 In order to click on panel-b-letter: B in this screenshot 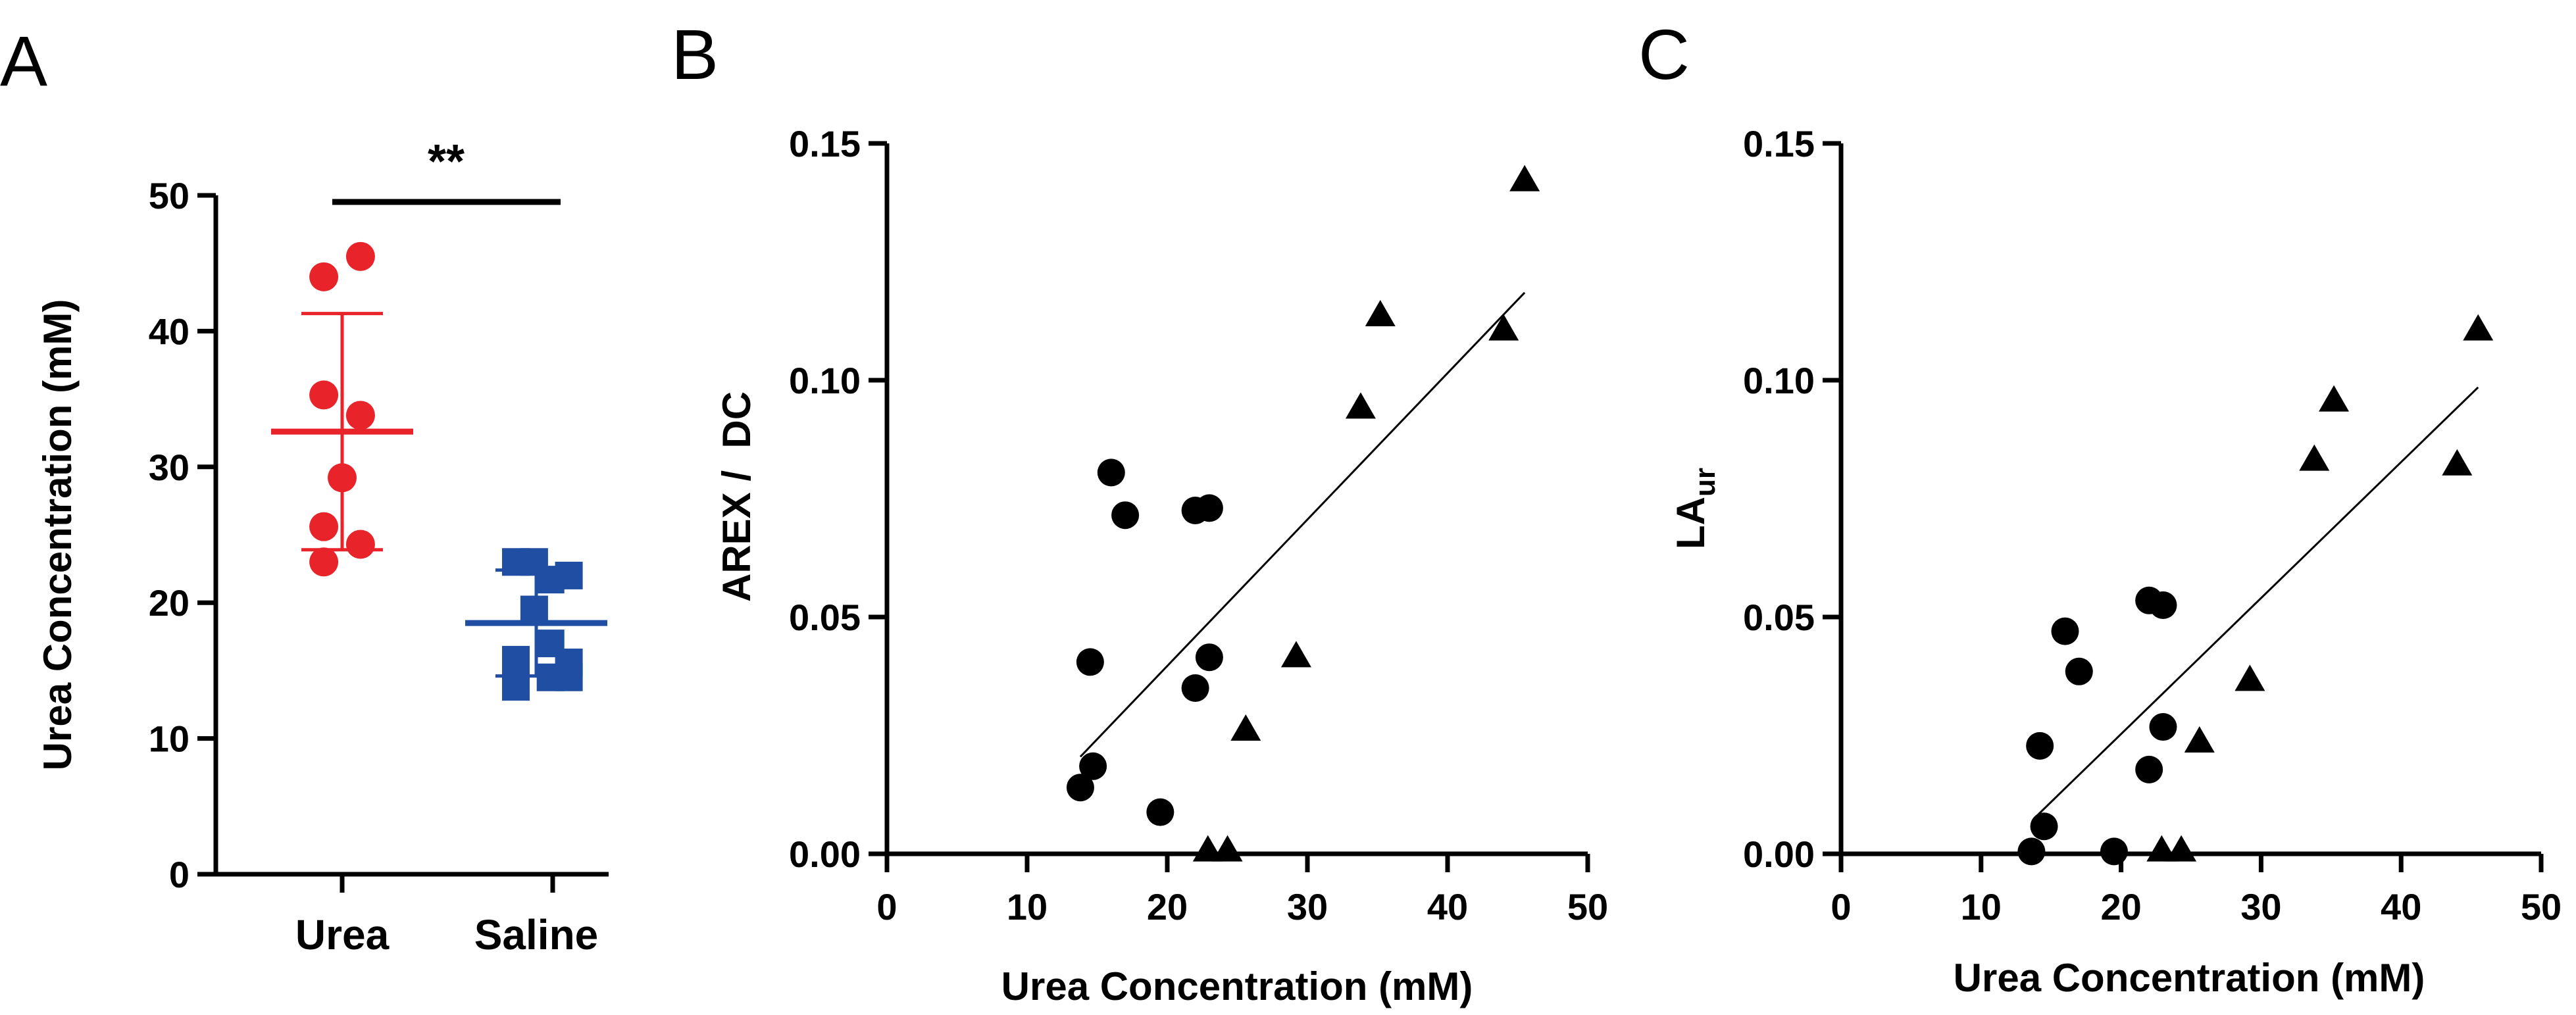, I will do `click(695, 54)`.